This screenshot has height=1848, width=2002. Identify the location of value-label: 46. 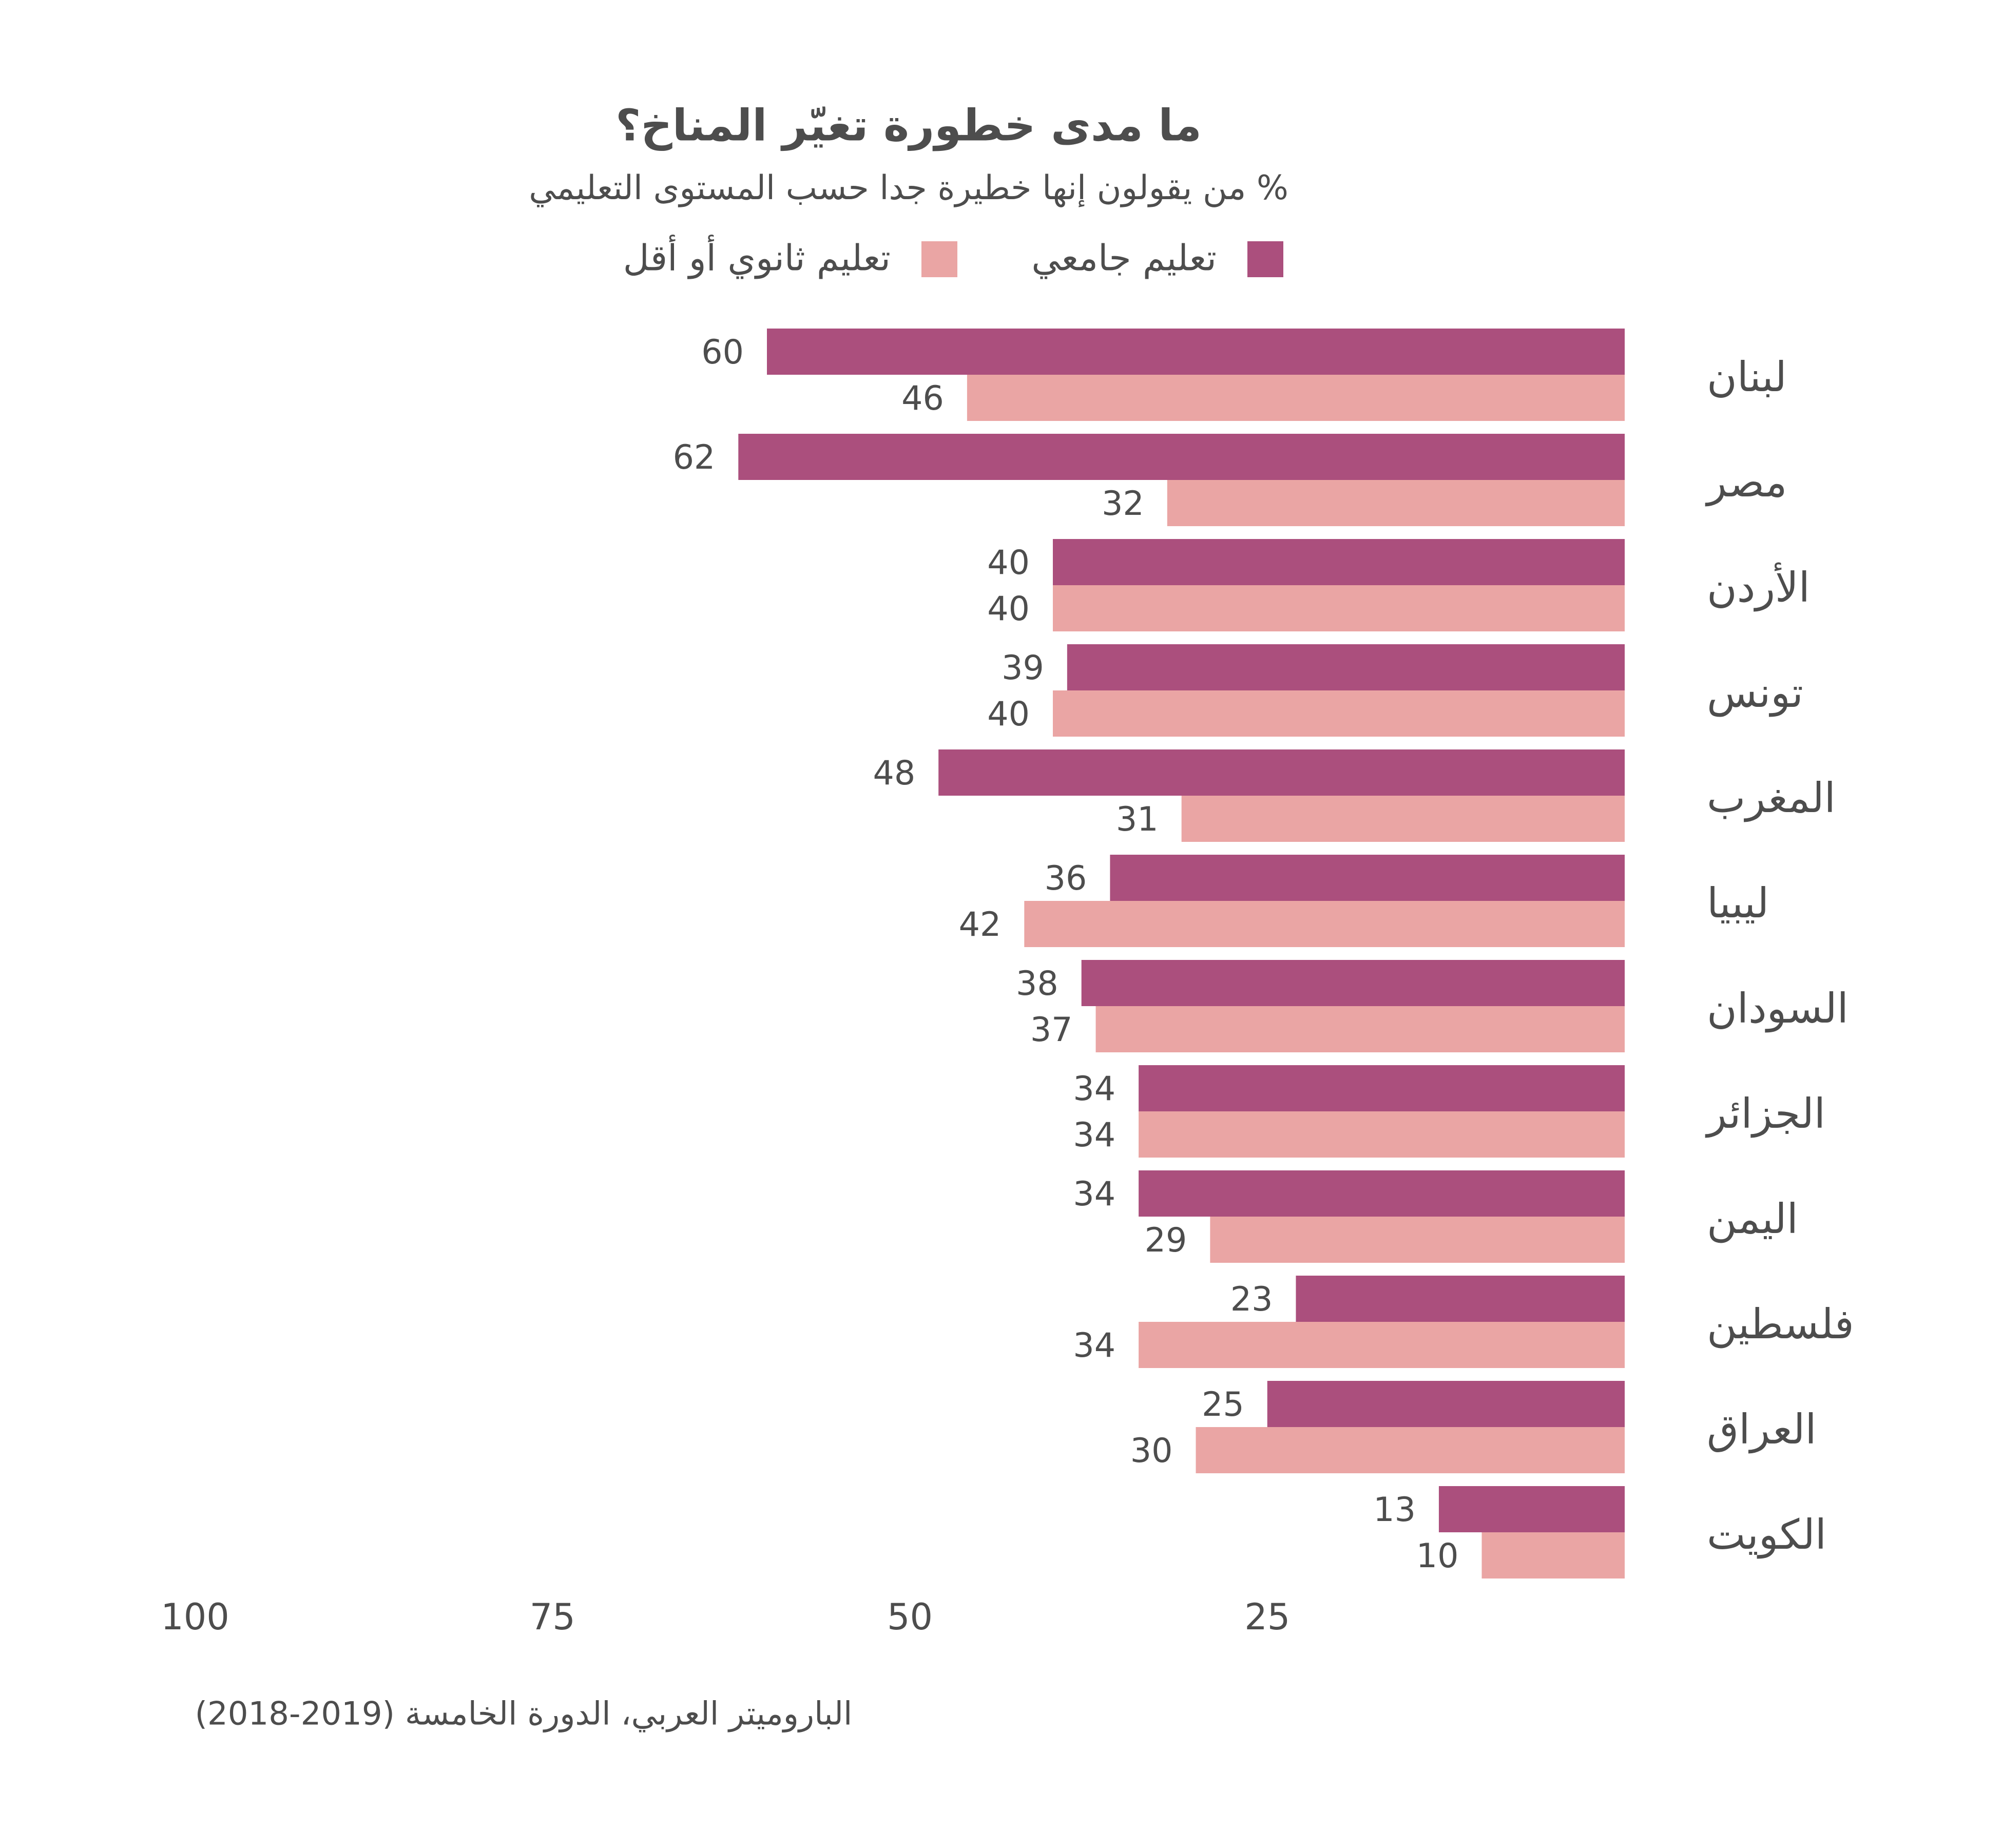
(922, 398).